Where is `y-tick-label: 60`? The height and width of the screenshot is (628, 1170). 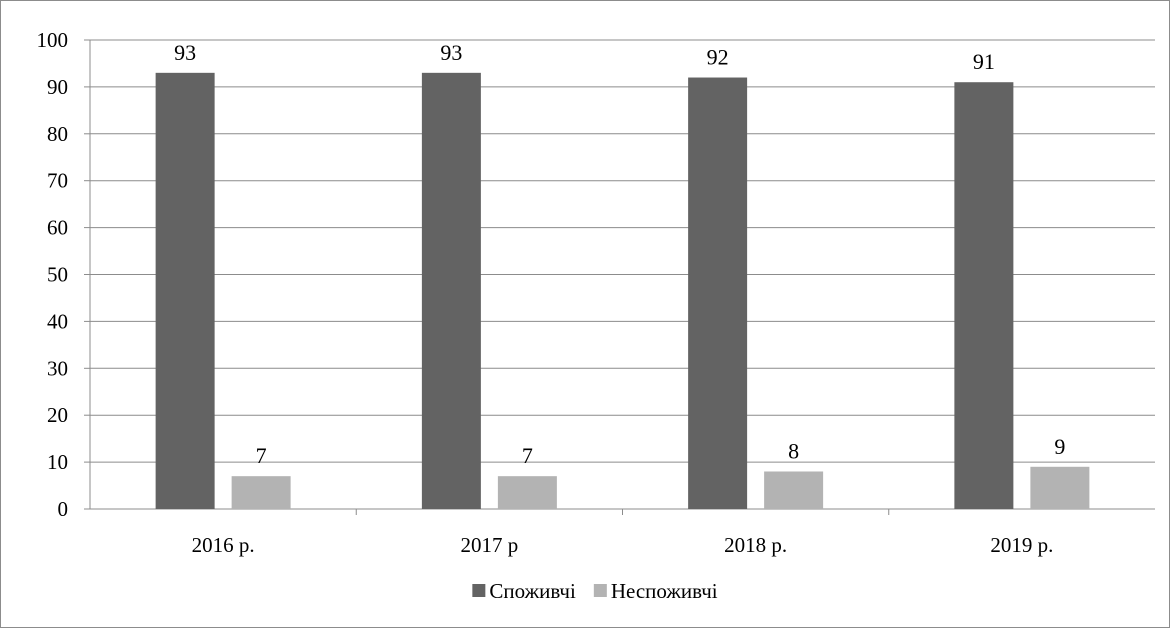 y-tick-label: 60 is located at coordinates (57, 228).